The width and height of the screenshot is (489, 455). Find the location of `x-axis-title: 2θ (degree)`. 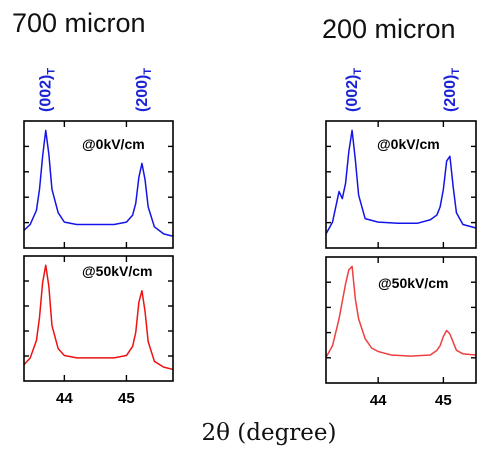

x-axis-title: 2θ (degree) is located at coordinates (268, 433).